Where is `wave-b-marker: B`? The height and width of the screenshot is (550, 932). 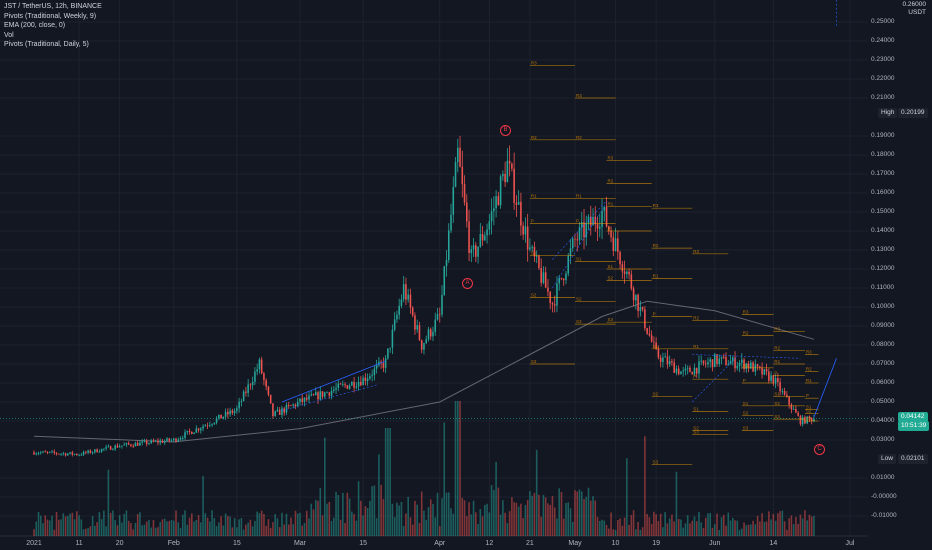 wave-b-marker: B is located at coordinates (505, 130).